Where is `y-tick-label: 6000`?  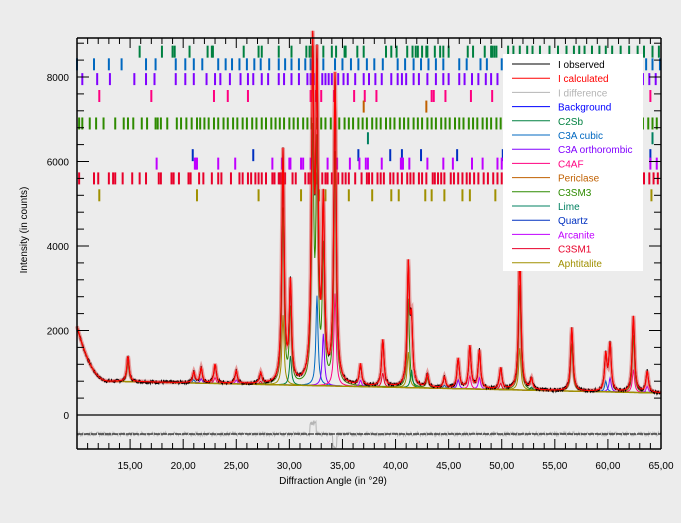
y-tick-label: 6000 is located at coordinates (58, 163).